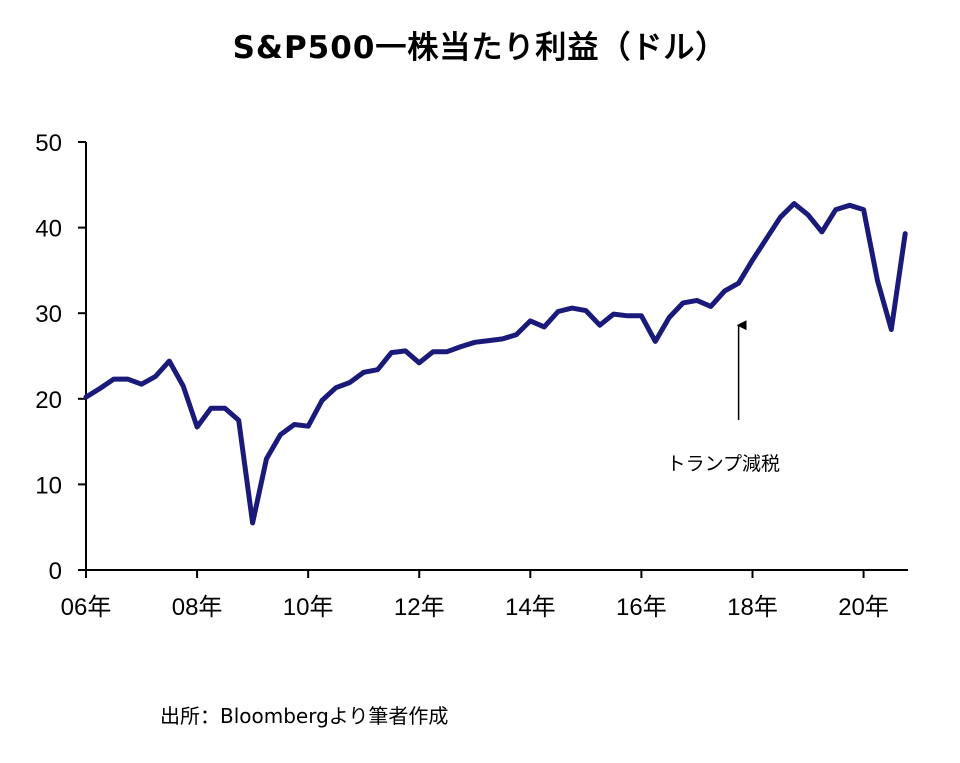  I want to click on x-tick-label: 16年, so click(641, 607).